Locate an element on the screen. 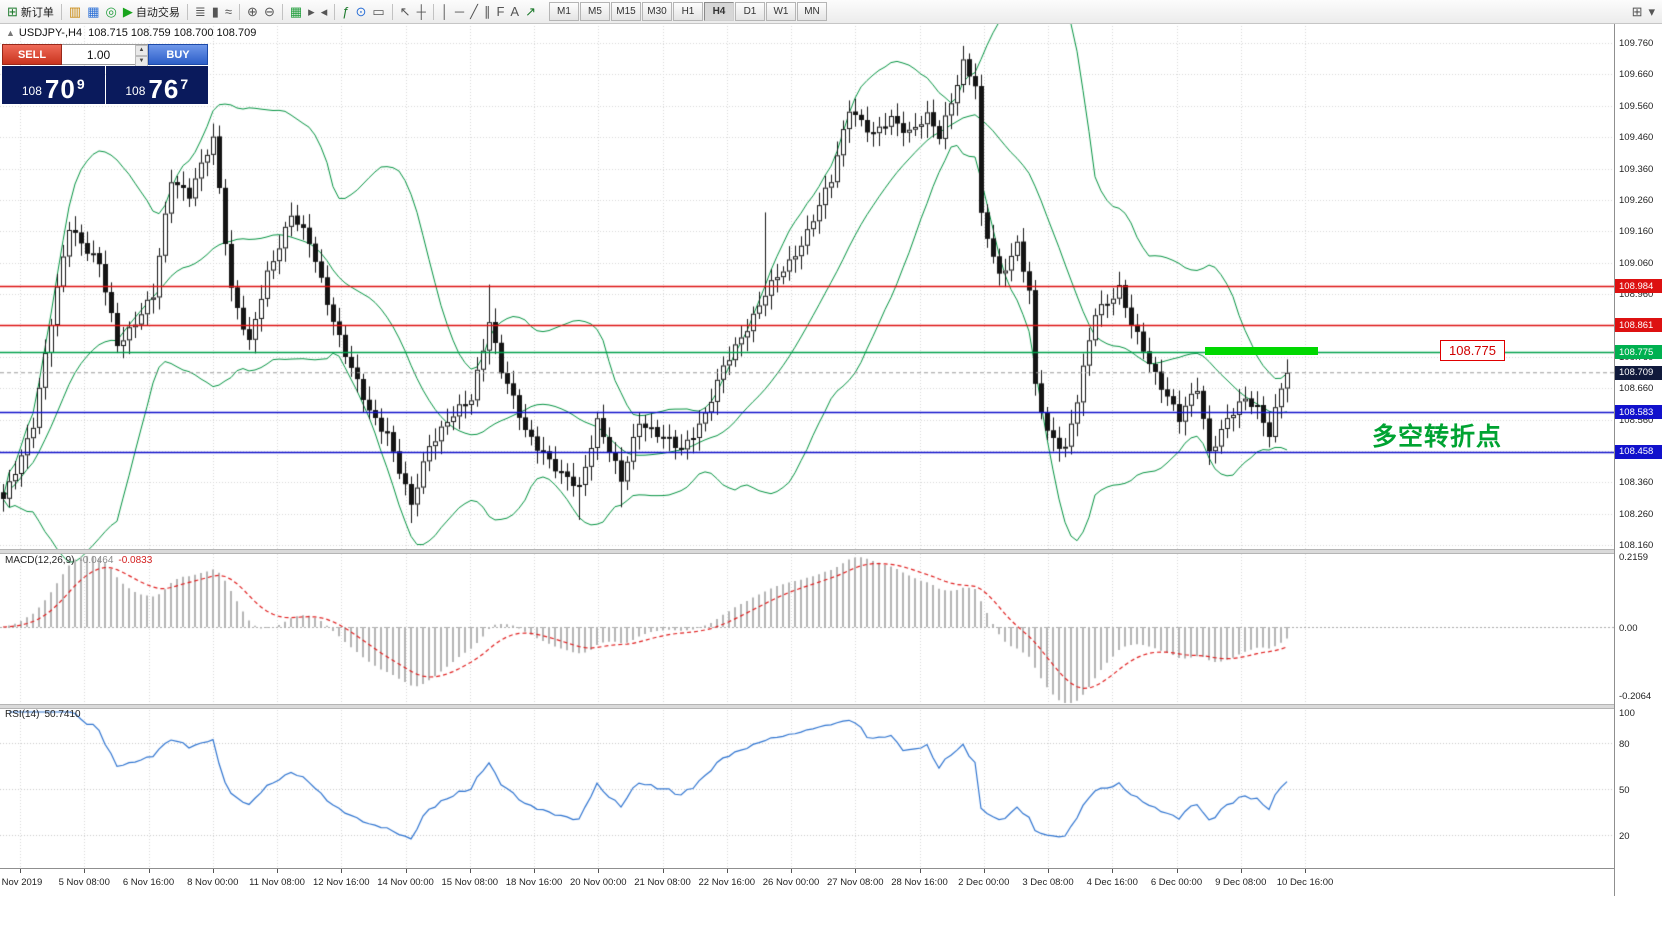  templates-button-icon: ▭ is located at coordinates (378, 11).